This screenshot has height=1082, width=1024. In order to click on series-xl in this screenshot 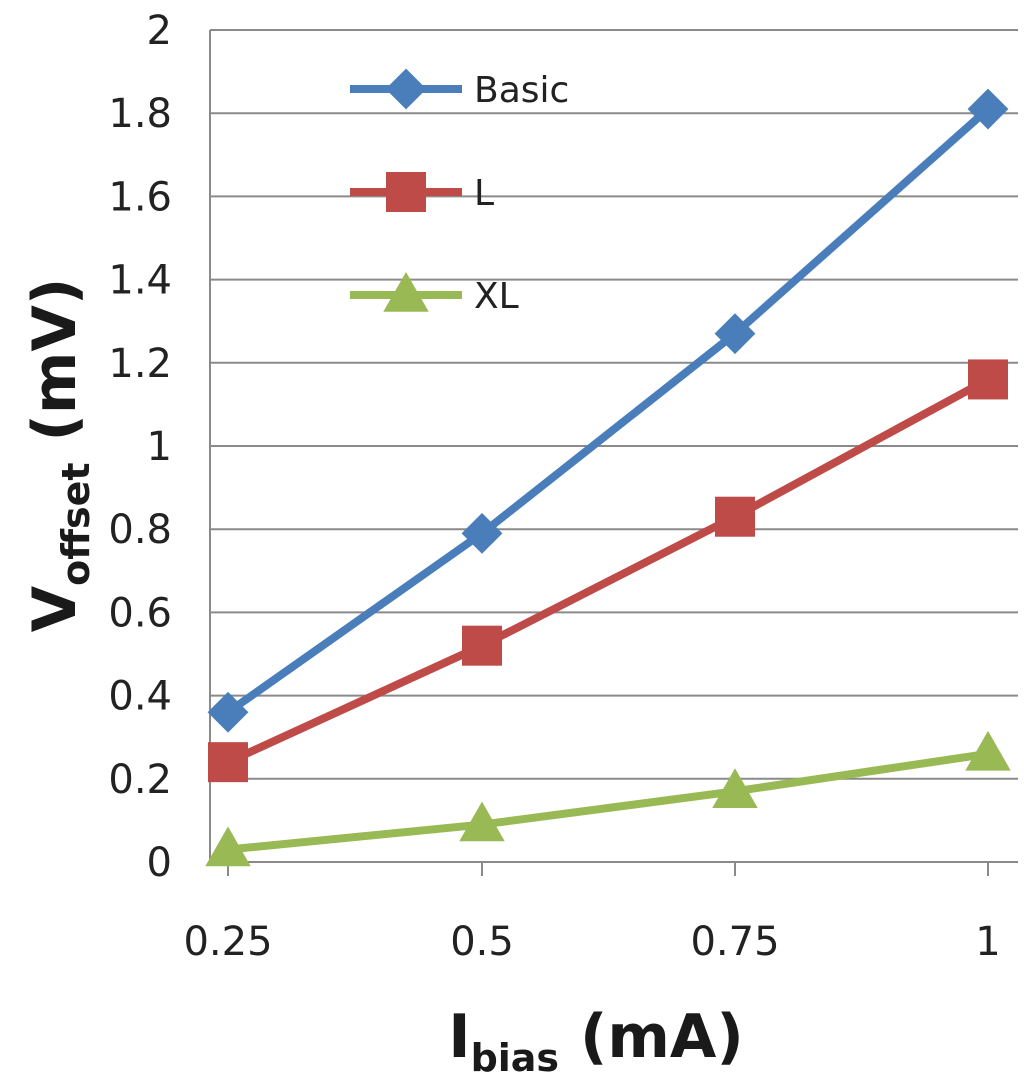, I will do `click(608, 798)`.